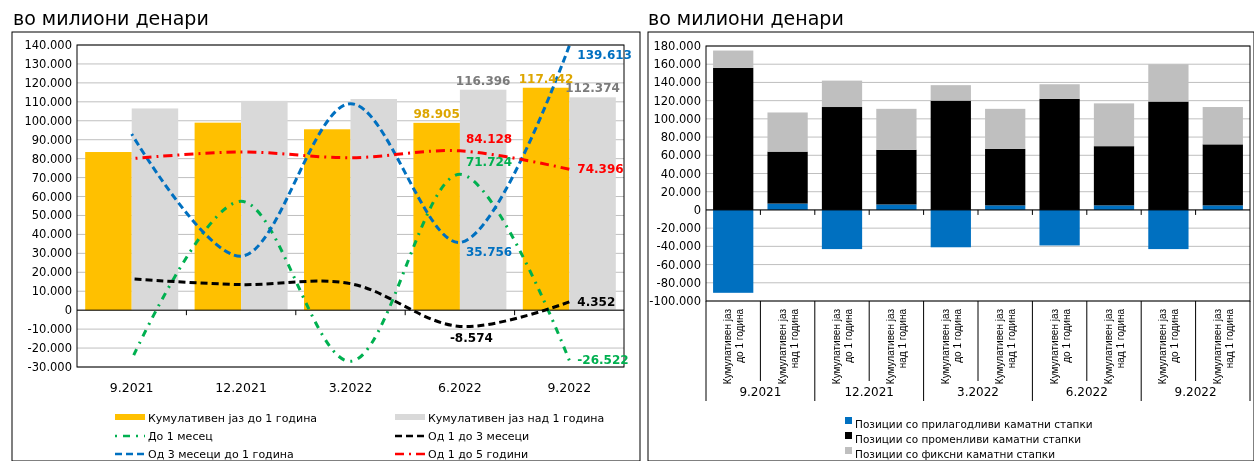 This screenshot has height=461, width=1254. I want to click on legend-label: Од 1 до 3 месеци, so click(479, 436).